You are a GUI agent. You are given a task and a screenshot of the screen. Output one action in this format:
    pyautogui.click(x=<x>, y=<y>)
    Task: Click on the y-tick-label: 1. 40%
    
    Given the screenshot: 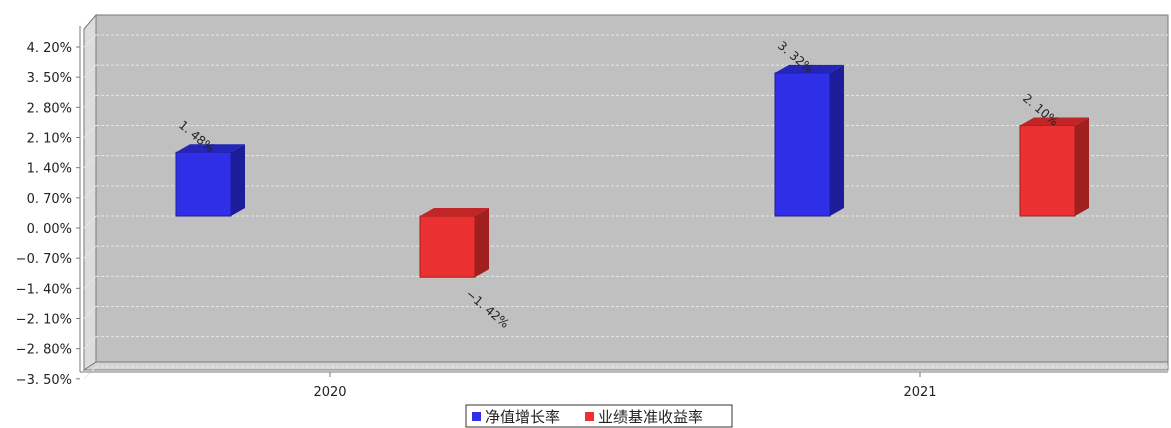 What is the action you would take?
    pyautogui.click(x=49, y=169)
    